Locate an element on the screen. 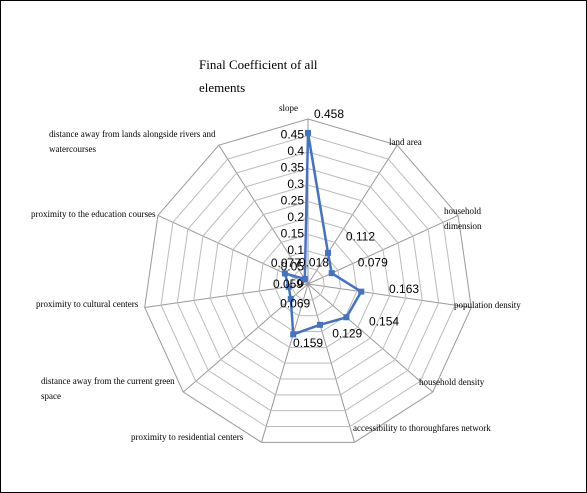  r-tick-label: 0.3 is located at coordinates (295, 184).